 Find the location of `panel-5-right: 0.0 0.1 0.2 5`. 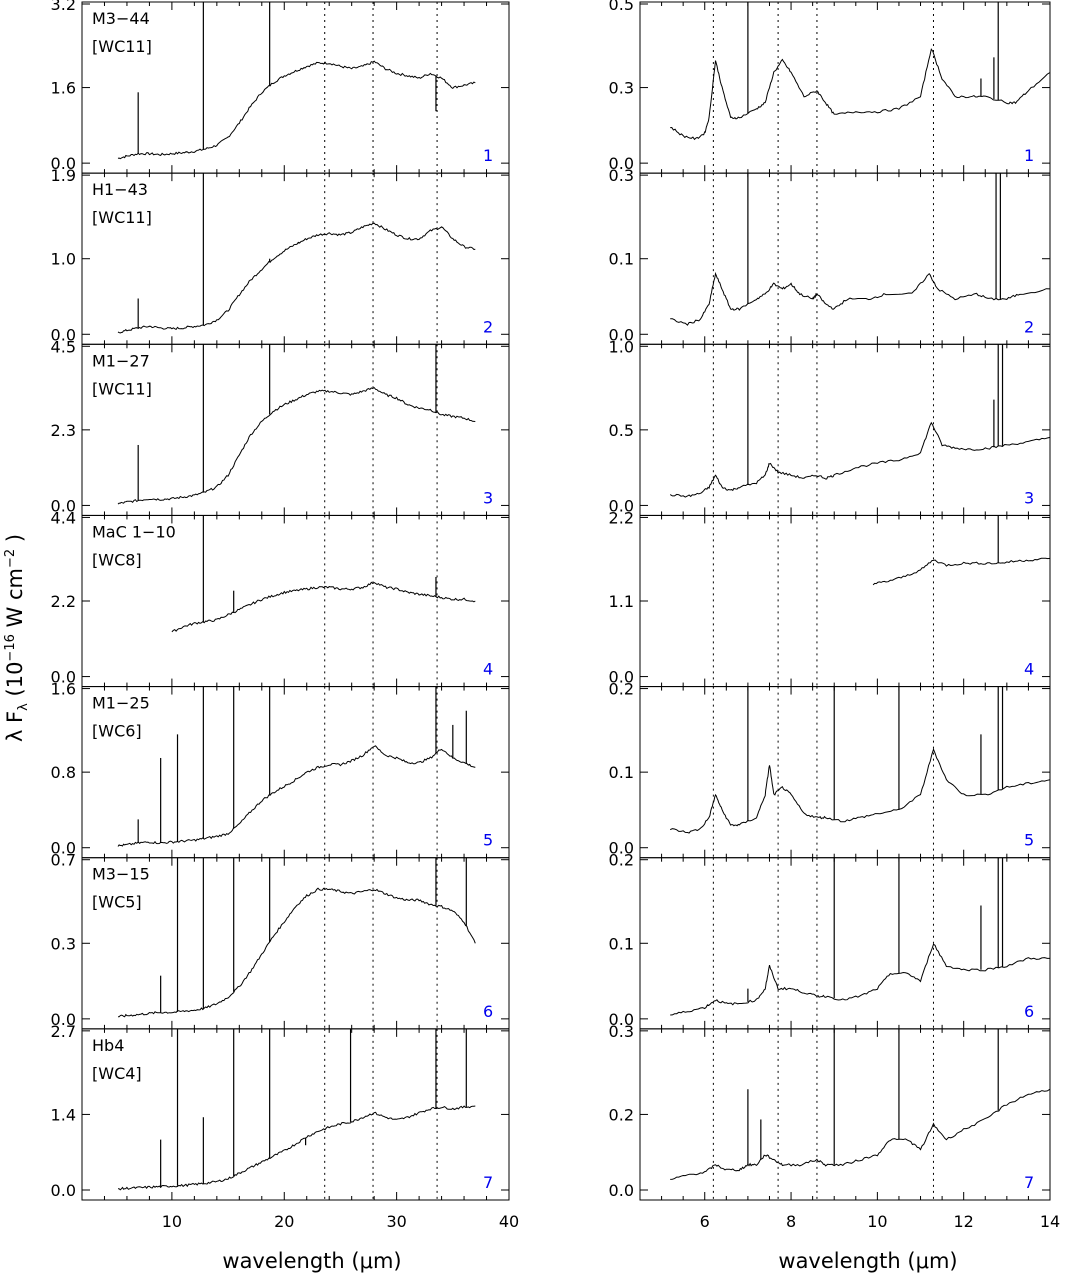

panel-5-right: 0.0 0.1 0.2 5 is located at coordinates (830, 769).